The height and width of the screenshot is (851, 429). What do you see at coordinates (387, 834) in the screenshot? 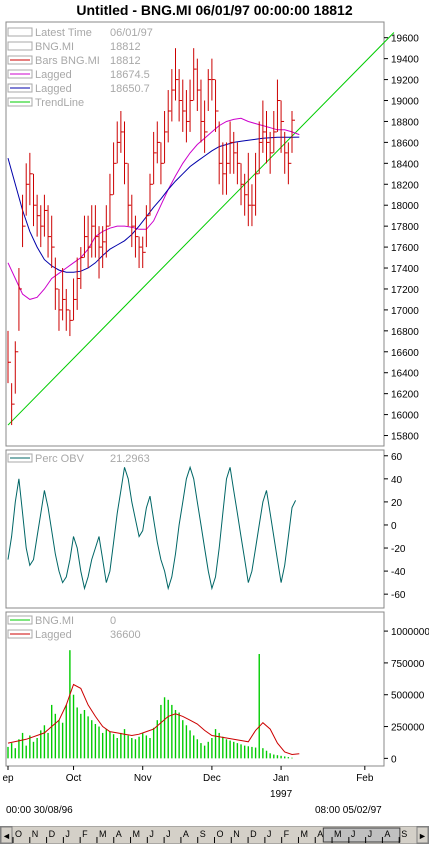
I see `scroll-month-label-22: A` at bounding box center [387, 834].